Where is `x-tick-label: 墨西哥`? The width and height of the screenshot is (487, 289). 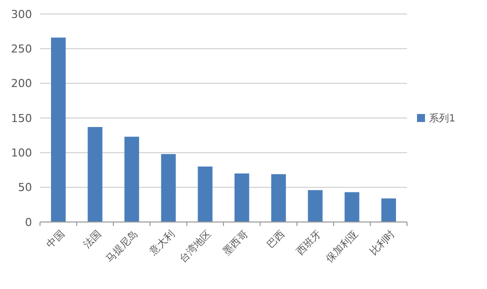 x-tick-label: 墨西哥 is located at coordinates (235, 243).